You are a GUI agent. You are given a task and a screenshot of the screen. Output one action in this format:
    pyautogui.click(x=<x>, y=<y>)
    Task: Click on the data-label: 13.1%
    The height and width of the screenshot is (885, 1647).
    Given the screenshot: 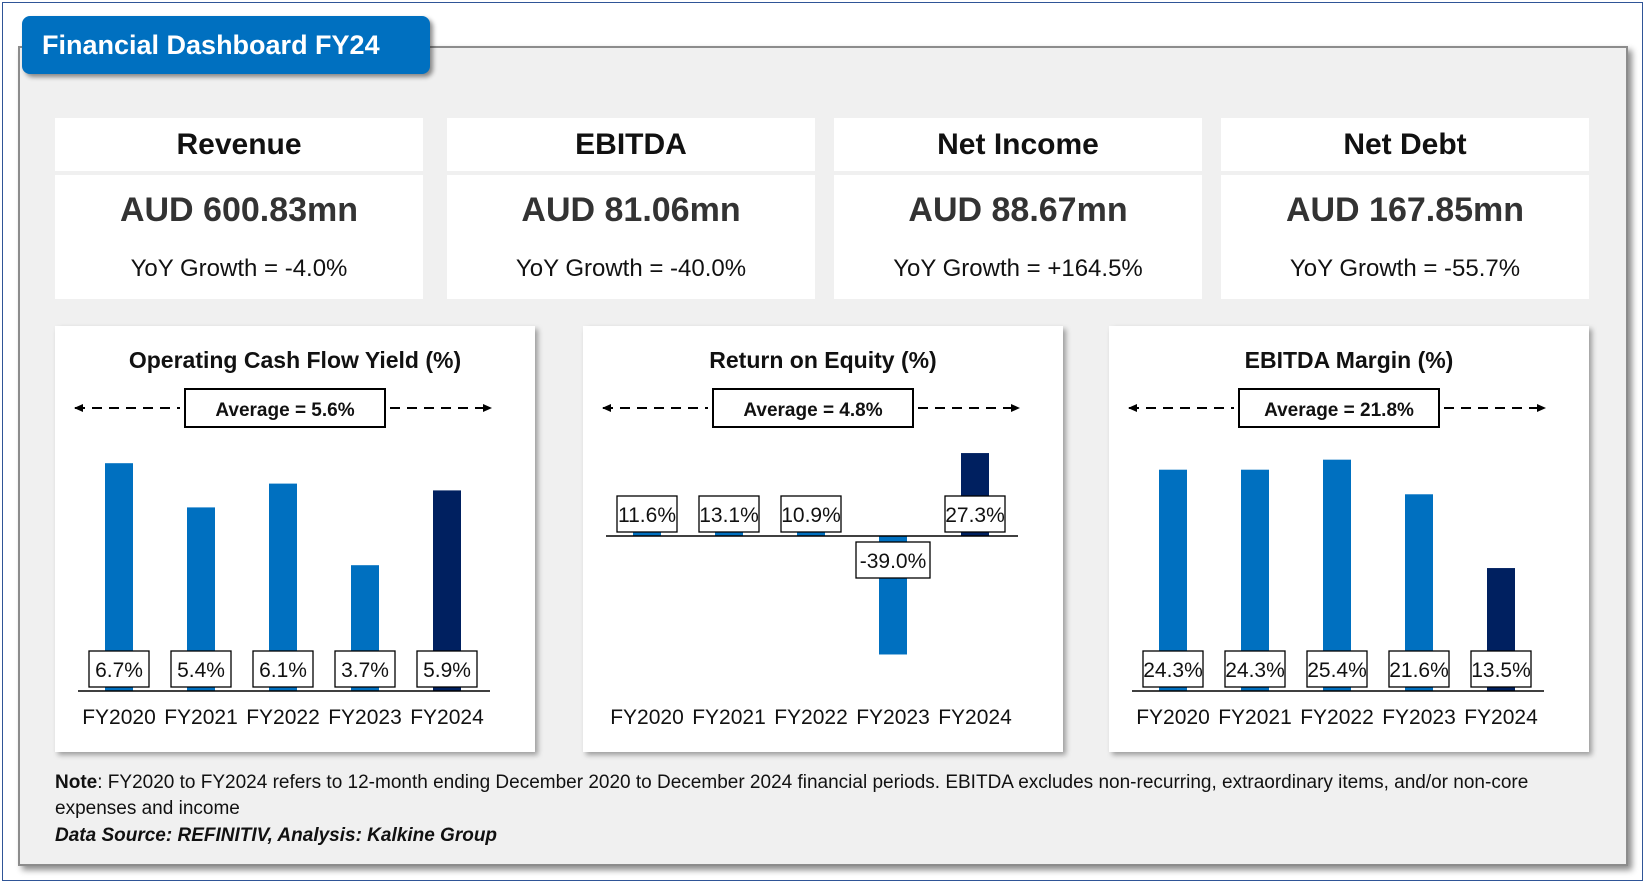 What is the action you would take?
    pyautogui.click(x=729, y=515)
    